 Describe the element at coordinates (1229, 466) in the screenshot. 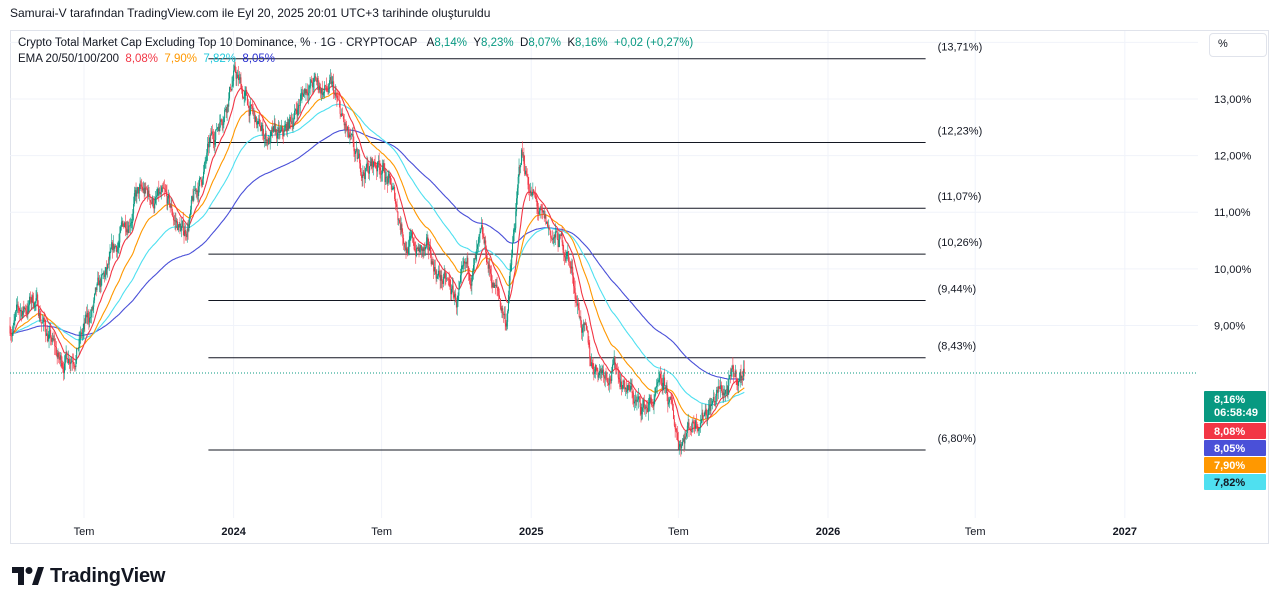

I see `ema50-price-tag-text: 7,90%` at that location.